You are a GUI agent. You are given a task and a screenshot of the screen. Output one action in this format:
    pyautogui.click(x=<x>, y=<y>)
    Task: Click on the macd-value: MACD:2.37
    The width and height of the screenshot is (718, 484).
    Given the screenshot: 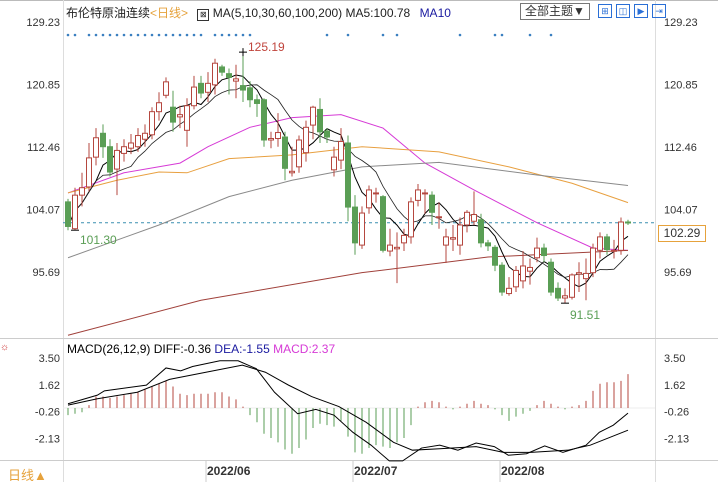 What is the action you would take?
    pyautogui.click(x=304, y=349)
    